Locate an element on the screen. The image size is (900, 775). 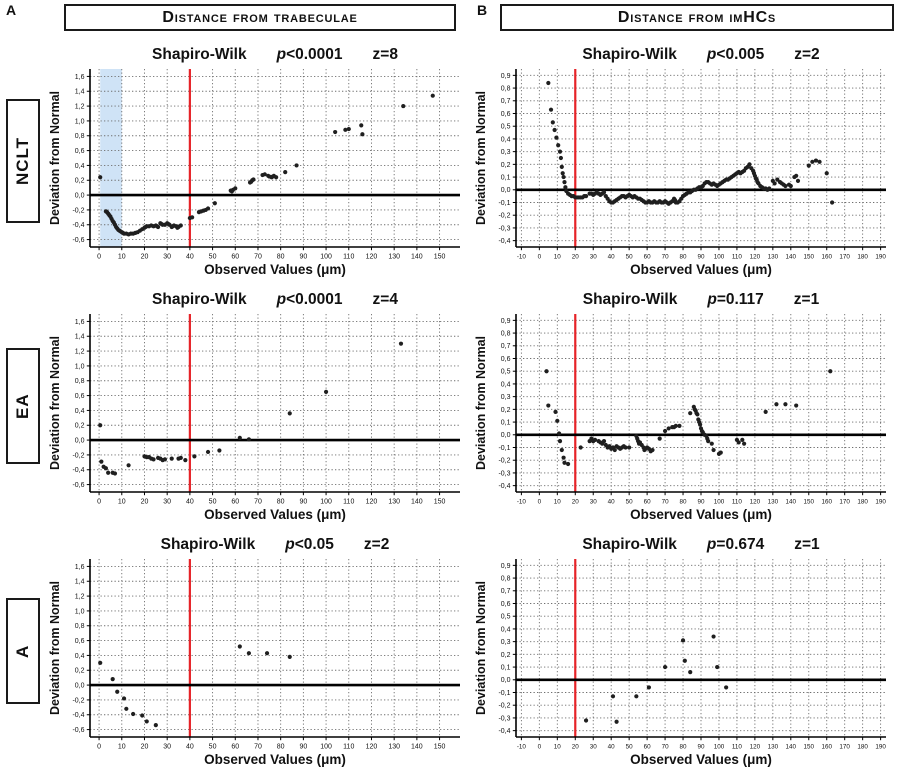
row-label-ea: EA is located at coordinates (23, 405).